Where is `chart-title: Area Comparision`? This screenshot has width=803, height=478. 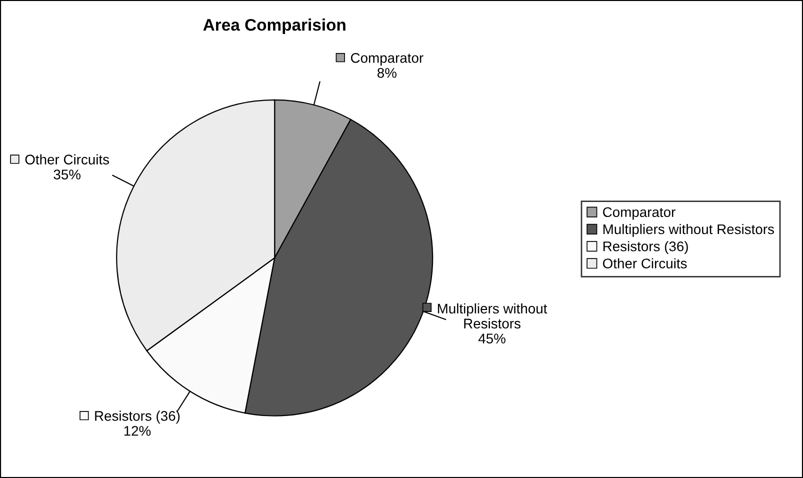
chart-title: Area Comparision is located at coordinates (274, 26).